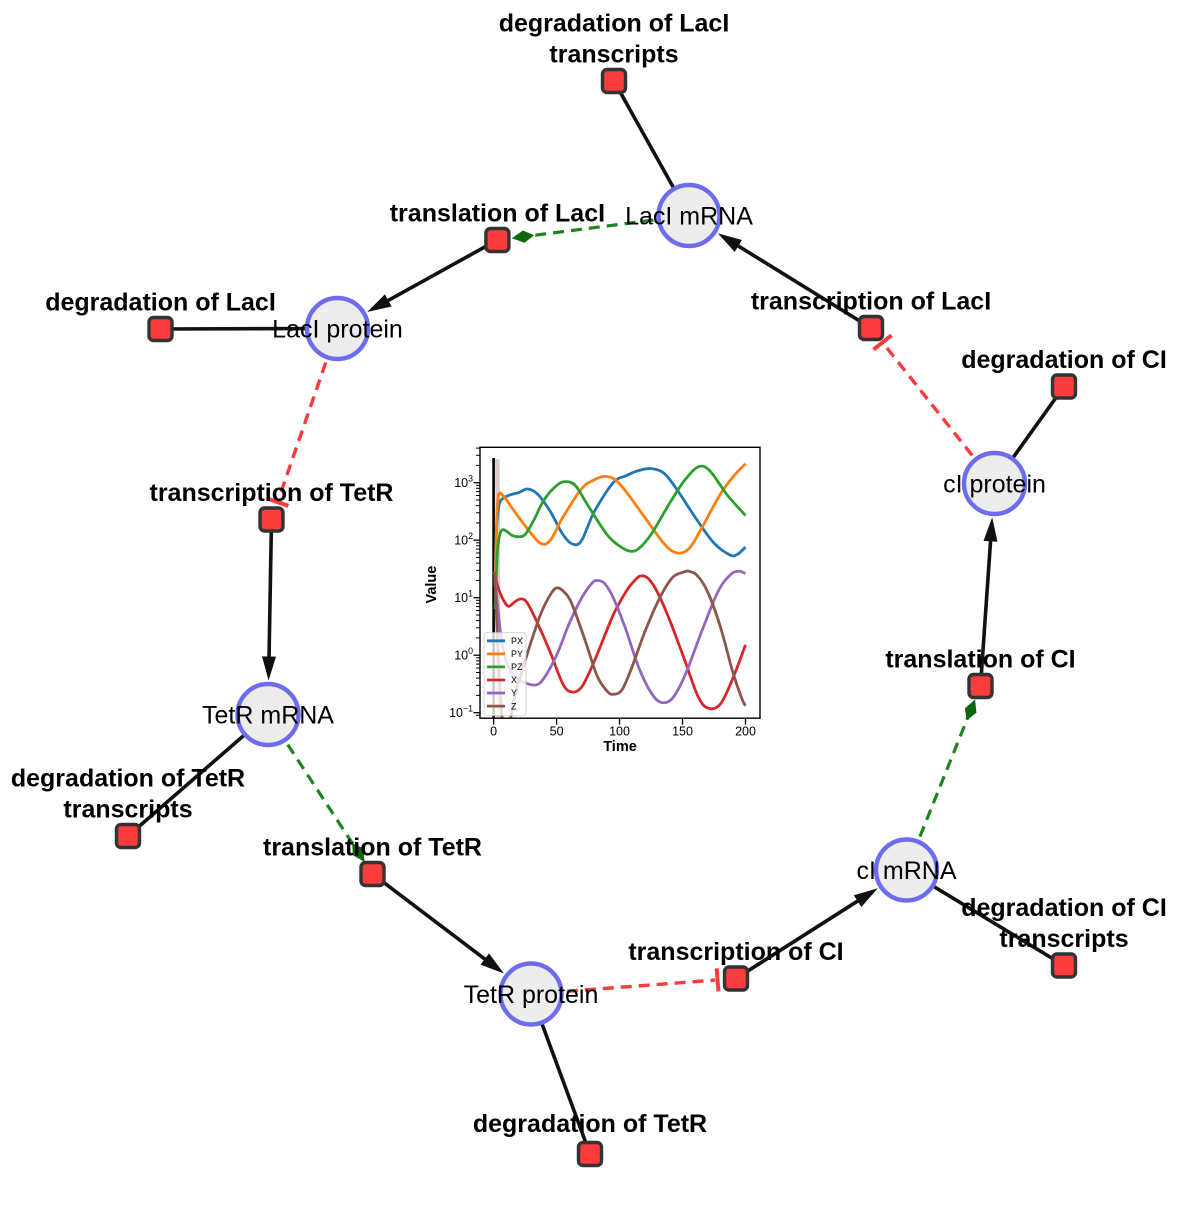 The image size is (1189, 1205). I want to click on svg-text: Y, so click(514, 693).